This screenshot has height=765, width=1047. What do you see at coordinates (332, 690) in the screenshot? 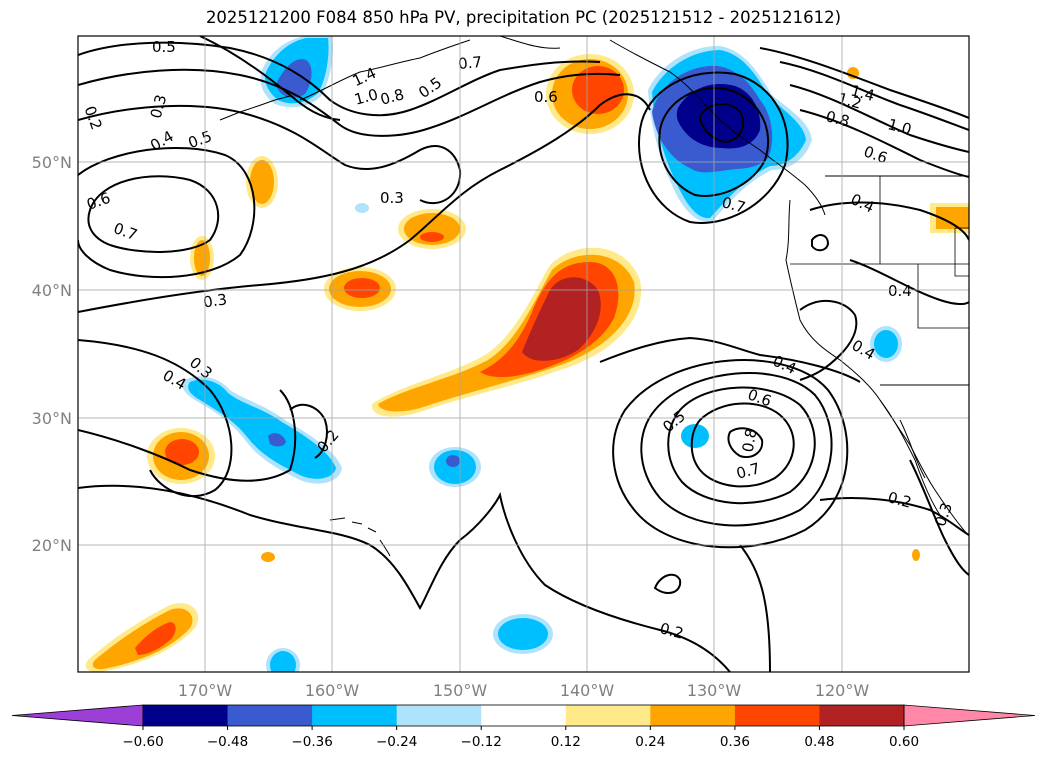
I see `lon-label: 160°W` at bounding box center [332, 690].